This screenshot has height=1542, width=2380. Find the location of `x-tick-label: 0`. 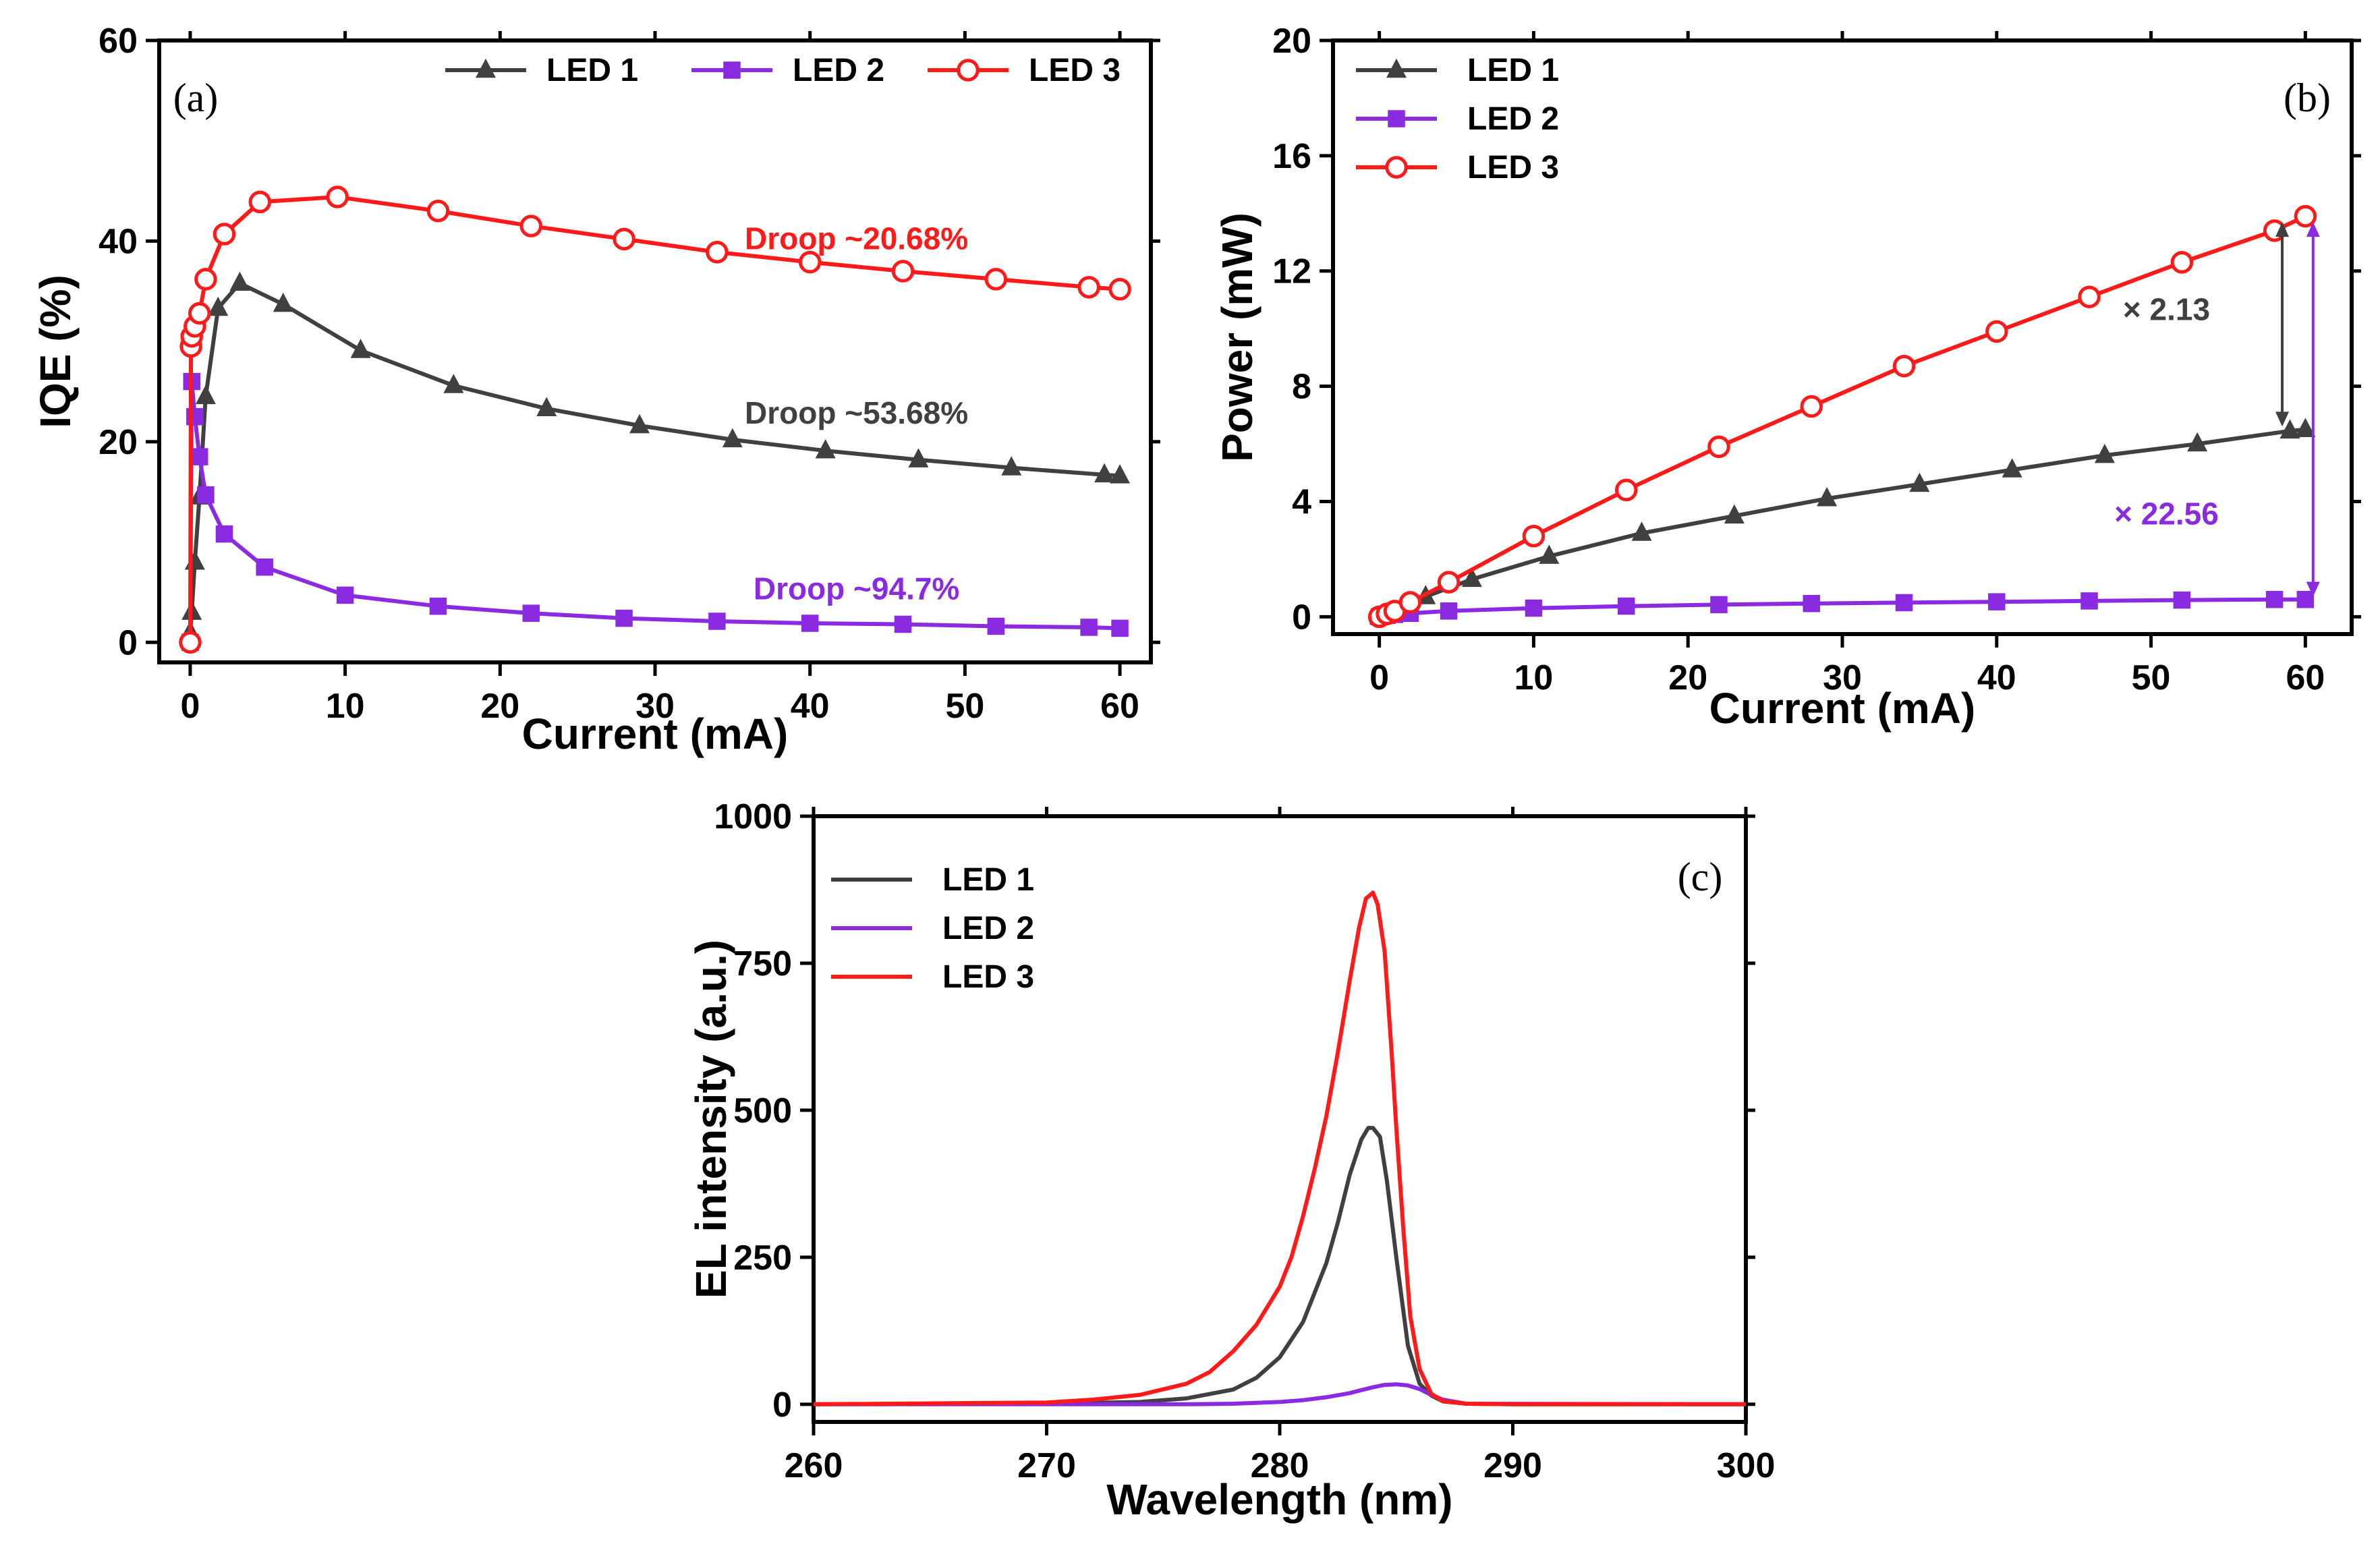

x-tick-label: 0 is located at coordinates (190, 706).